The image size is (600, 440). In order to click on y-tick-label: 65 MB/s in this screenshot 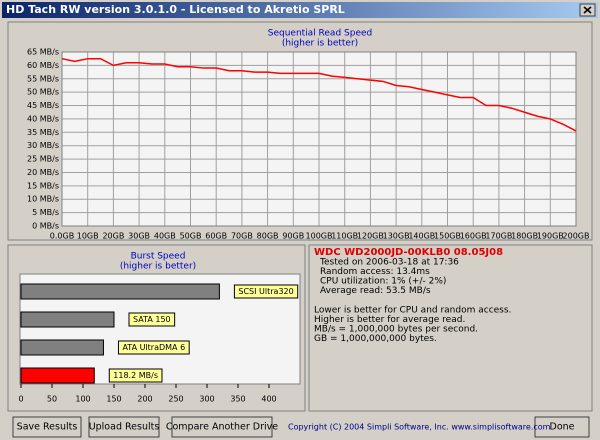, I will do `click(43, 52)`.